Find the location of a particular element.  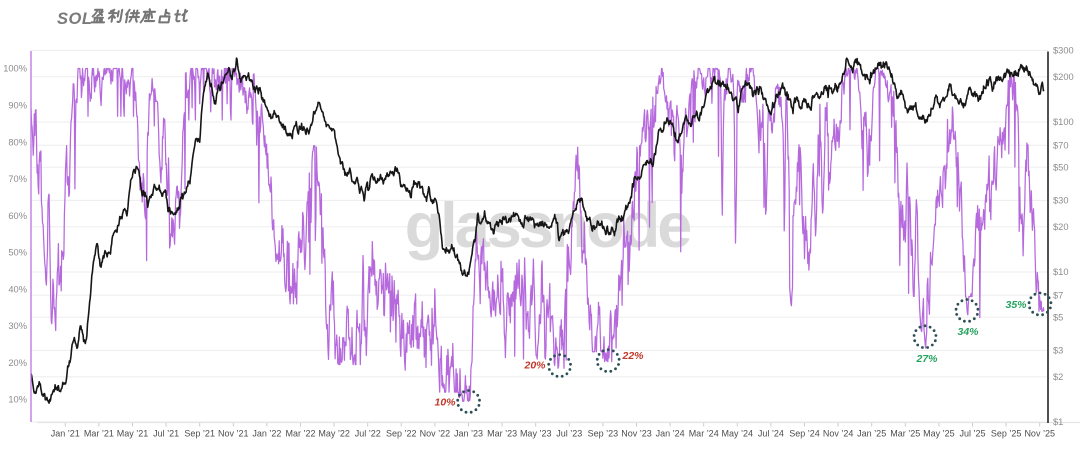

svg-text: 27% is located at coordinates (926, 359).